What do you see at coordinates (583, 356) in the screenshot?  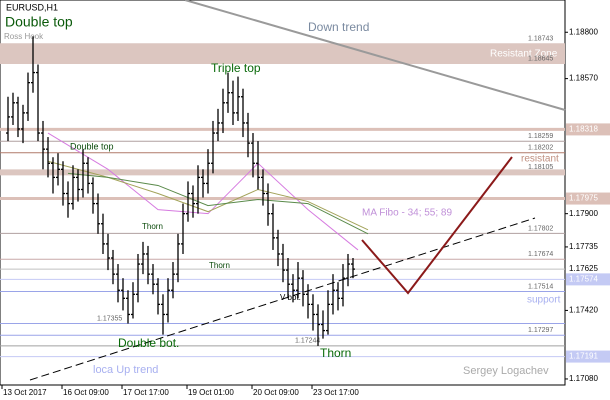 I see `price-label: 1.17191` at bounding box center [583, 356].